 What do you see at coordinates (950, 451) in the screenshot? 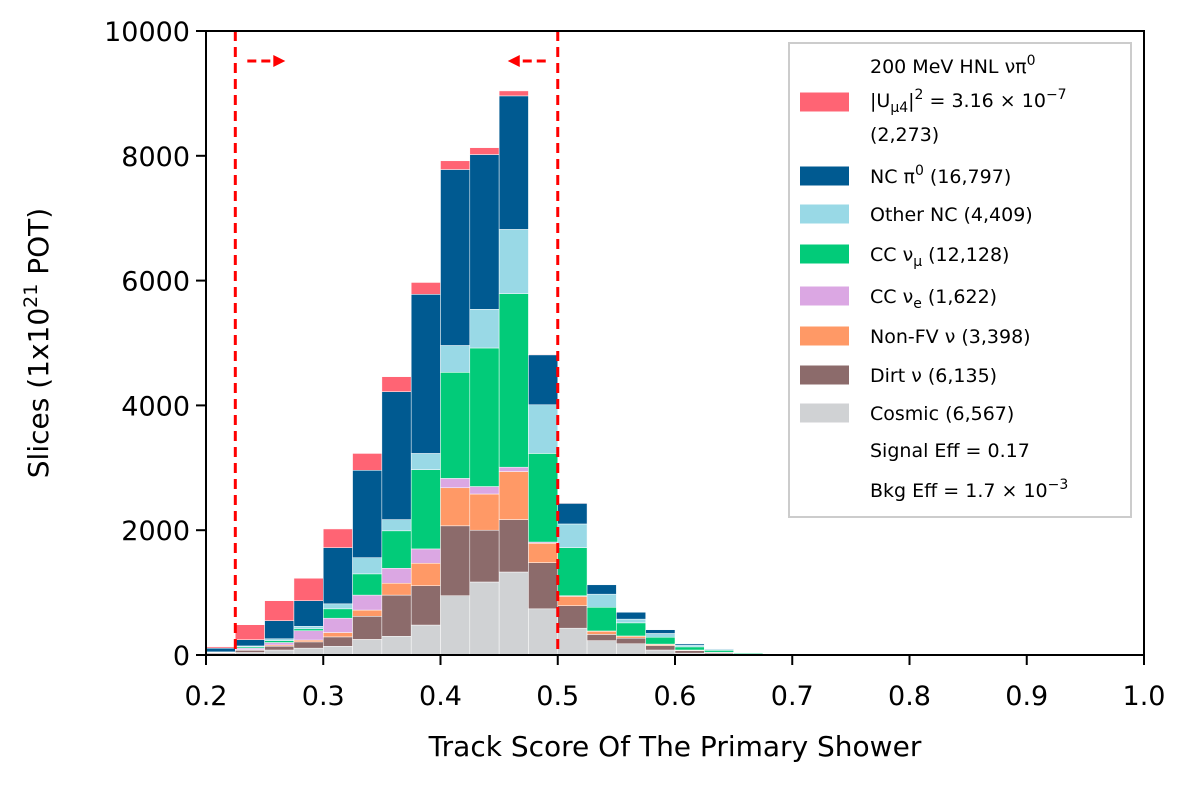
I see `legend-item-sig: Signal Eff = 0.17` at bounding box center [950, 451].